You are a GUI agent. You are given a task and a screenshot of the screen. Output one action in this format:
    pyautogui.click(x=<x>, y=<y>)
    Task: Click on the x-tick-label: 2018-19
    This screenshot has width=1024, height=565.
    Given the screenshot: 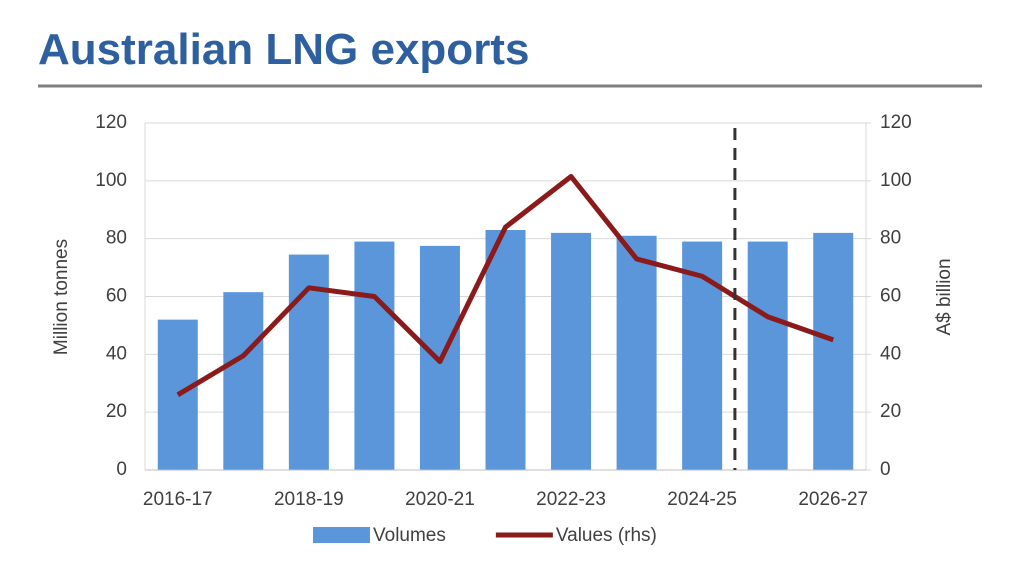 What is the action you would take?
    pyautogui.click(x=309, y=499)
    